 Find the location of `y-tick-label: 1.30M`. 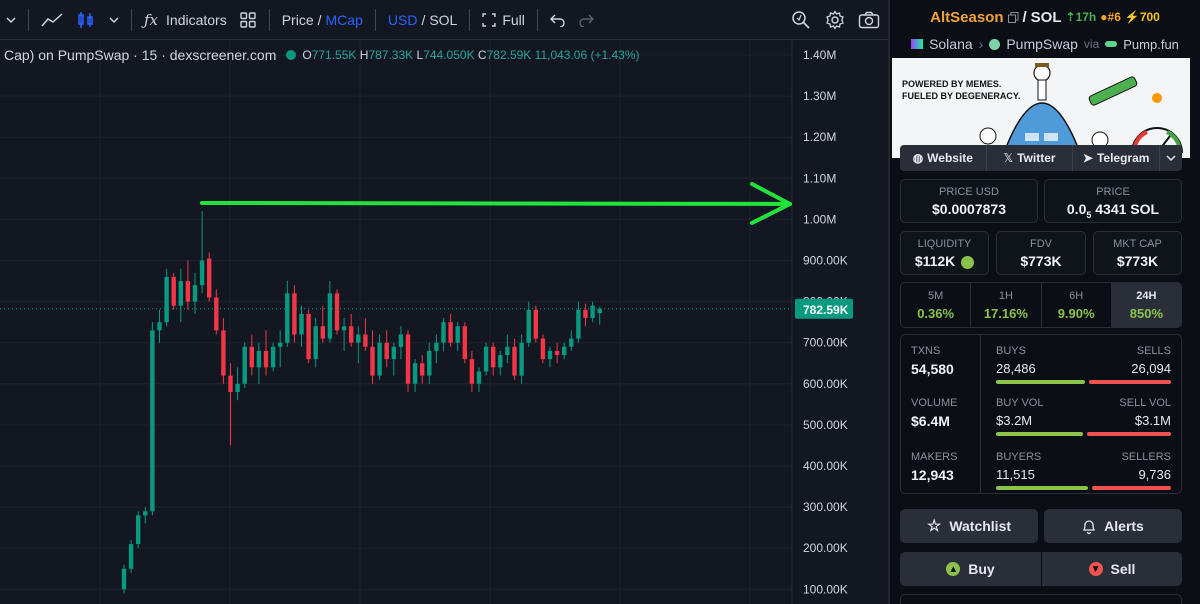

y-tick-label: 1.30M is located at coordinates (819, 96).